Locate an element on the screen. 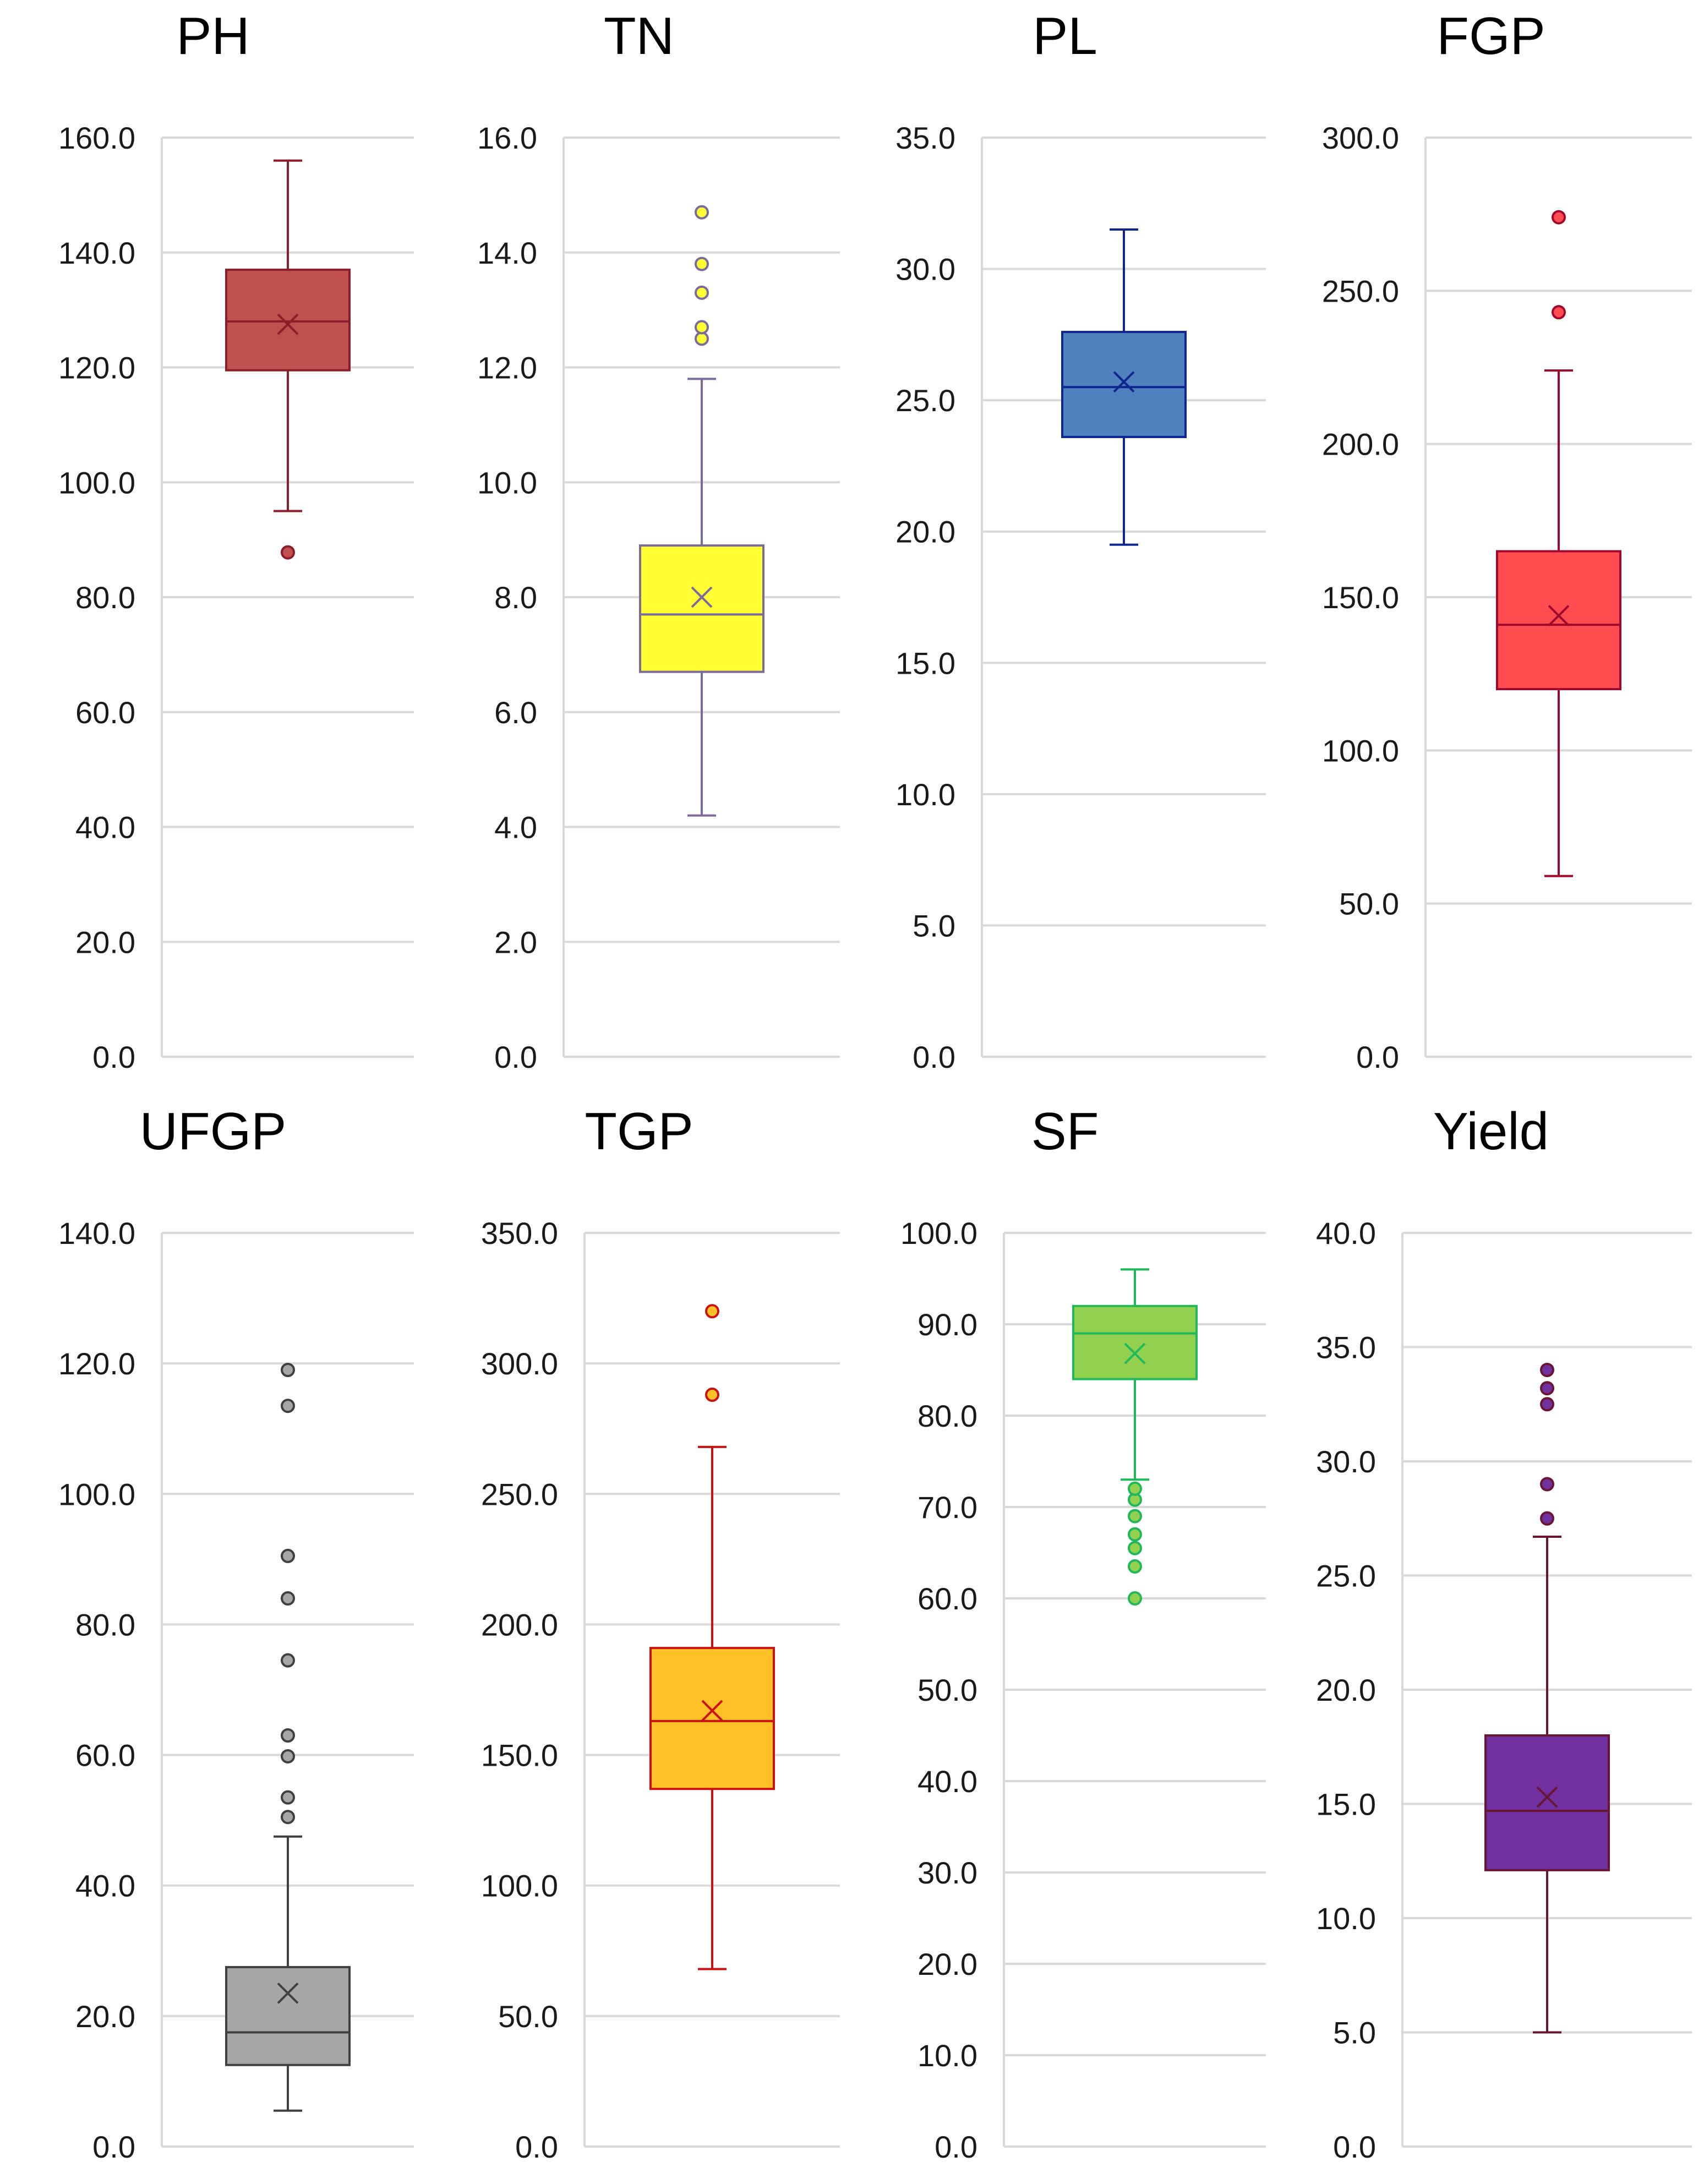 The height and width of the screenshot is (2184, 1704). panel-fgp: FGP 0.0 50.0 100.0 150.0 200.0 250.0 300.0 is located at coordinates (1491, 547).